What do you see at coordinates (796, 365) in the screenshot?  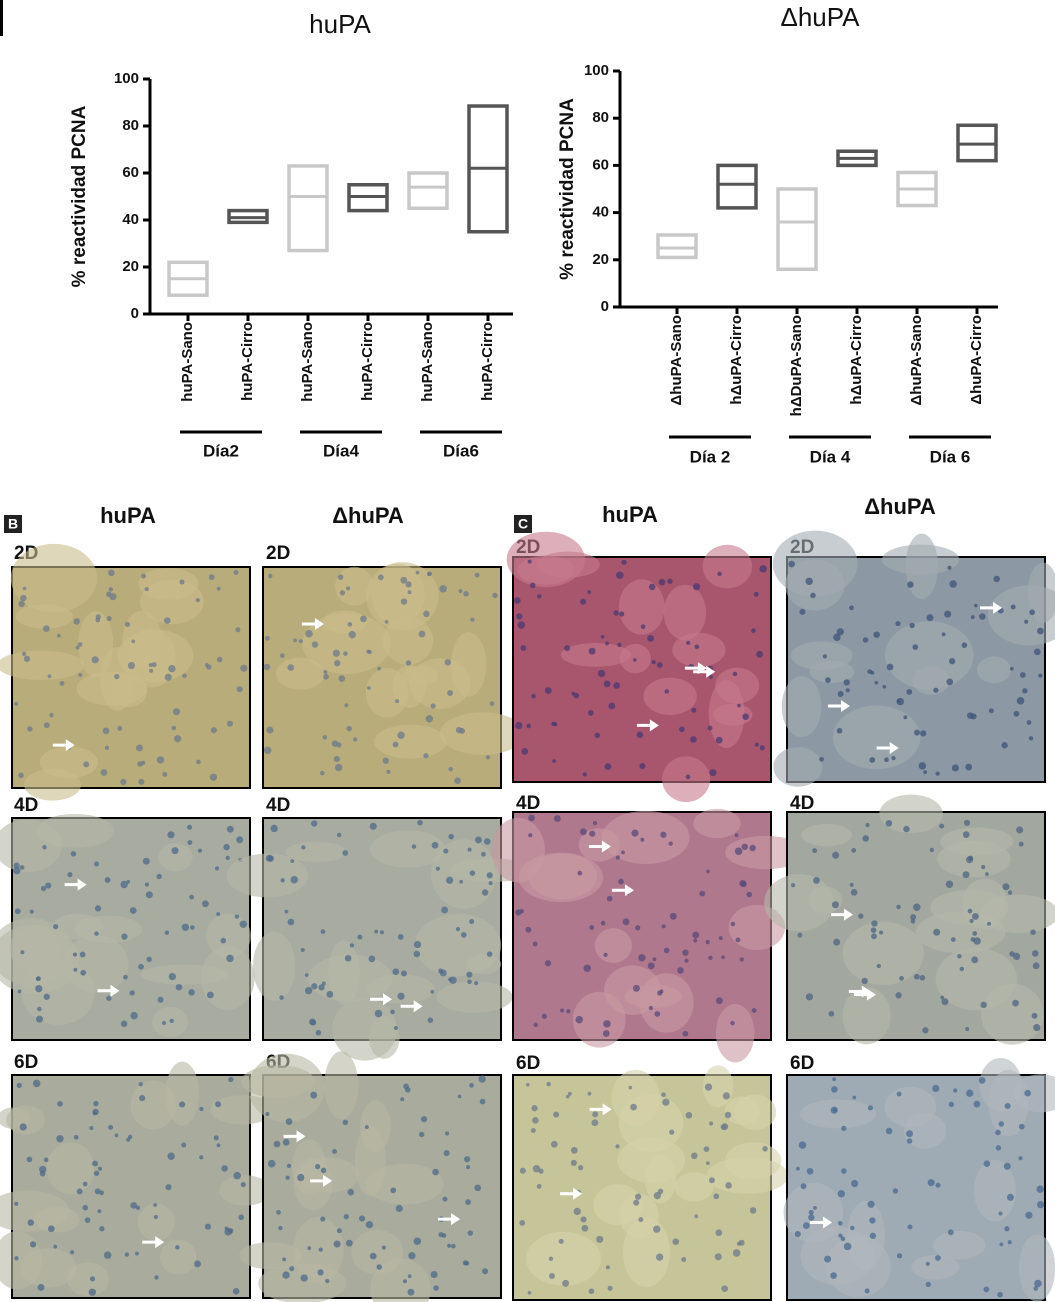 I see `x-tick-label: hΔDuPA-Sano` at bounding box center [796, 365].